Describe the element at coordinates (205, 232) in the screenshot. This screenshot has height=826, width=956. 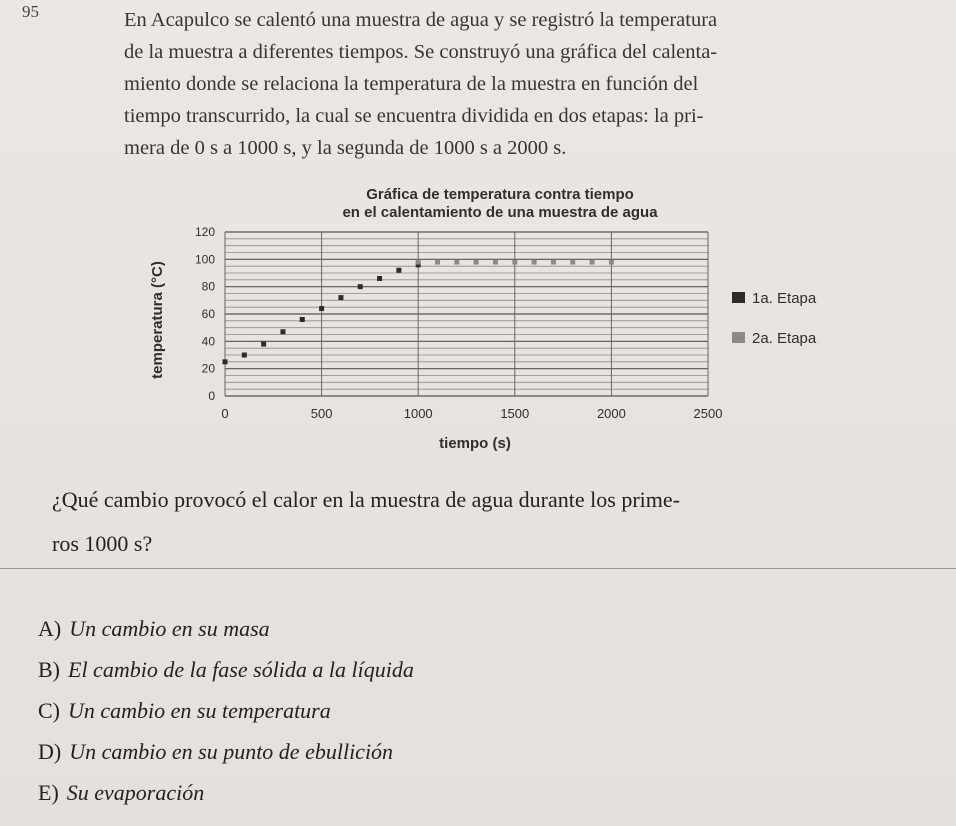
I see `y-tick-label: 120` at that location.